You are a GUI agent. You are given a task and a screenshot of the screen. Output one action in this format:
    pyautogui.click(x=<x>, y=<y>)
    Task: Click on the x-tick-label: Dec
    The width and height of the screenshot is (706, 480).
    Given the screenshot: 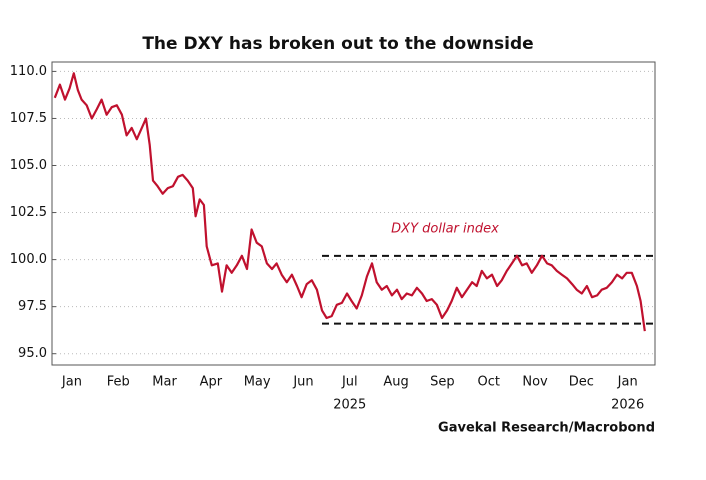 What is the action you would take?
    pyautogui.click(x=581, y=382)
    